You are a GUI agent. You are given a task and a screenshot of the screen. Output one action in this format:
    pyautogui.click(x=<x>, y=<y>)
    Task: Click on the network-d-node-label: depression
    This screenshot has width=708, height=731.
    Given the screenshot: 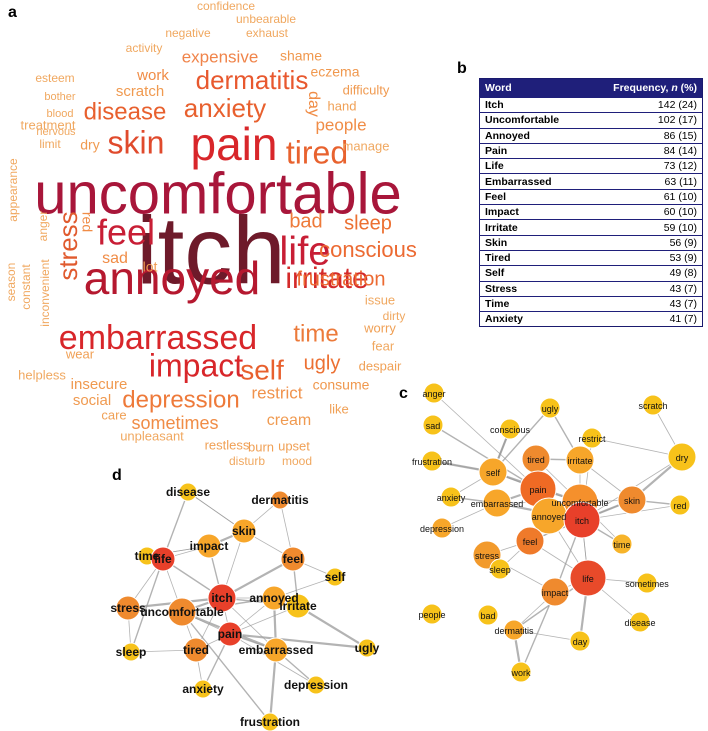 What is the action you would take?
    pyautogui.click(x=316, y=685)
    